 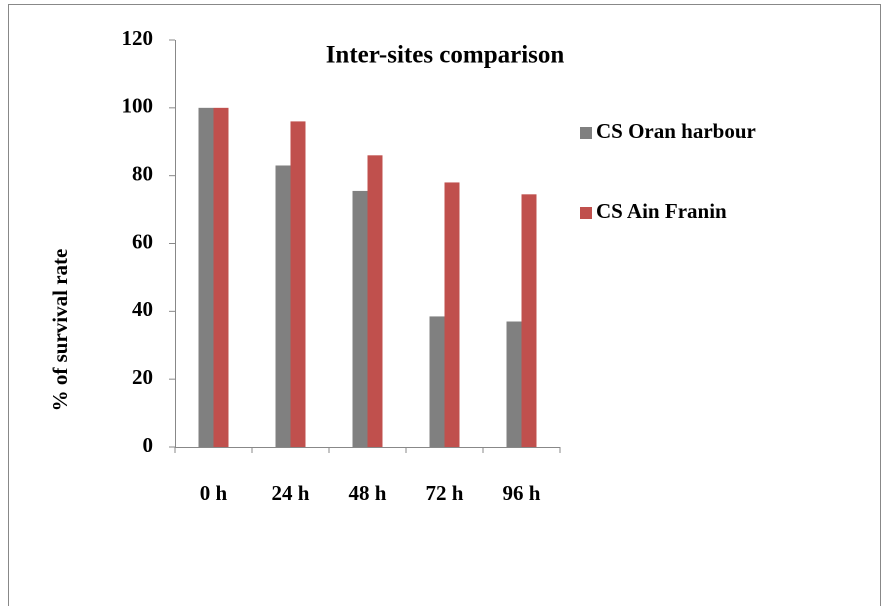 I want to click on chart-title: Inter-sites comparison, so click(x=445, y=55).